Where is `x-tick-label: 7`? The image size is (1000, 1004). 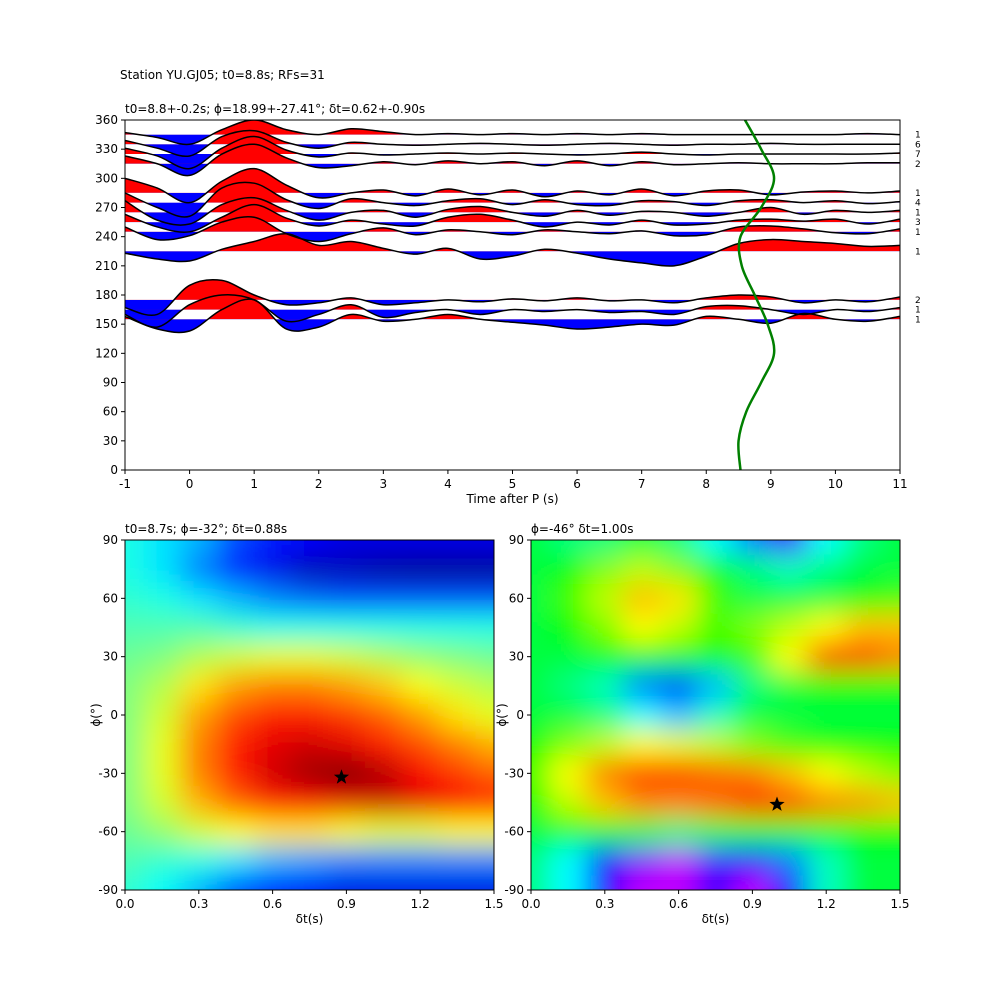 x-tick-label: 7 is located at coordinates (642, 484).